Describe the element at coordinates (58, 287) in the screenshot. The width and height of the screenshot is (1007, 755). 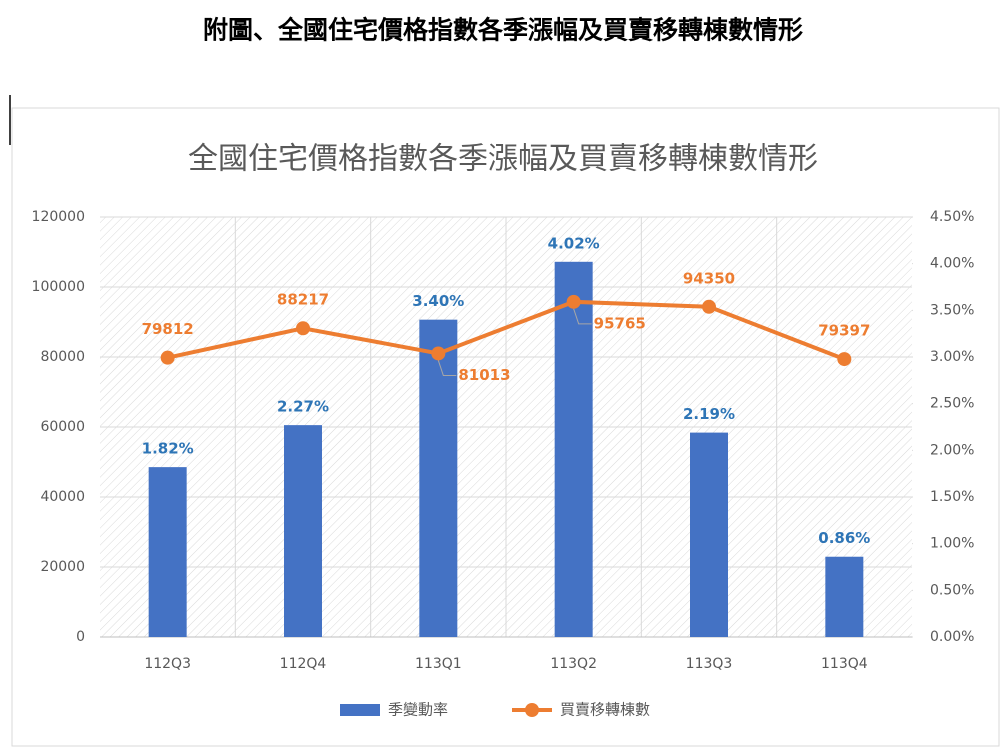
I see `y-tick-label: 100000` at that location.